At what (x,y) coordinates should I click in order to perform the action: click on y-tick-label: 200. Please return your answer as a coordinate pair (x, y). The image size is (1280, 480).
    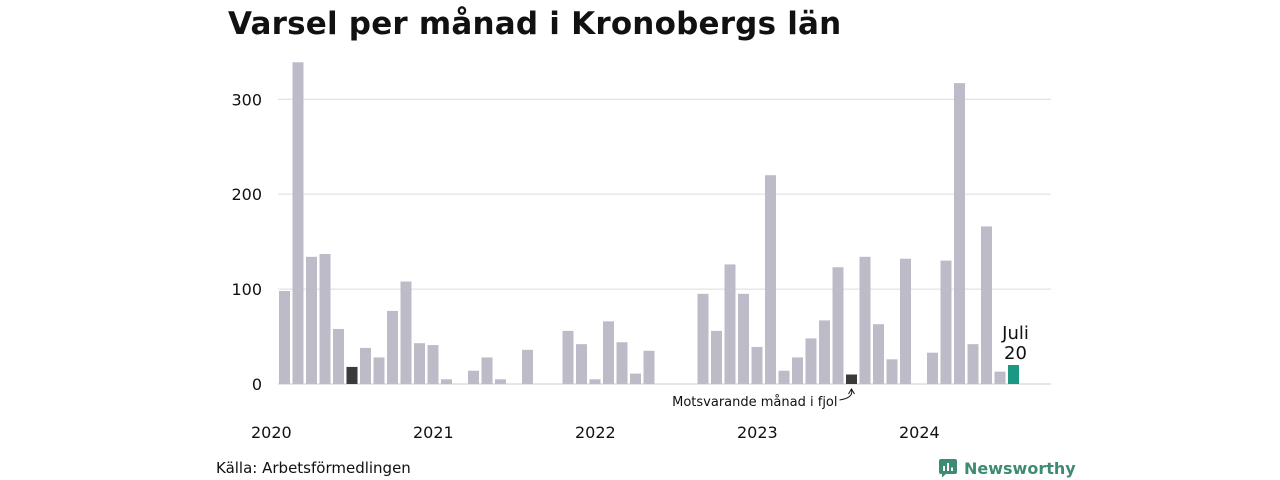
    Looking at the image, I should click on (246, 194).